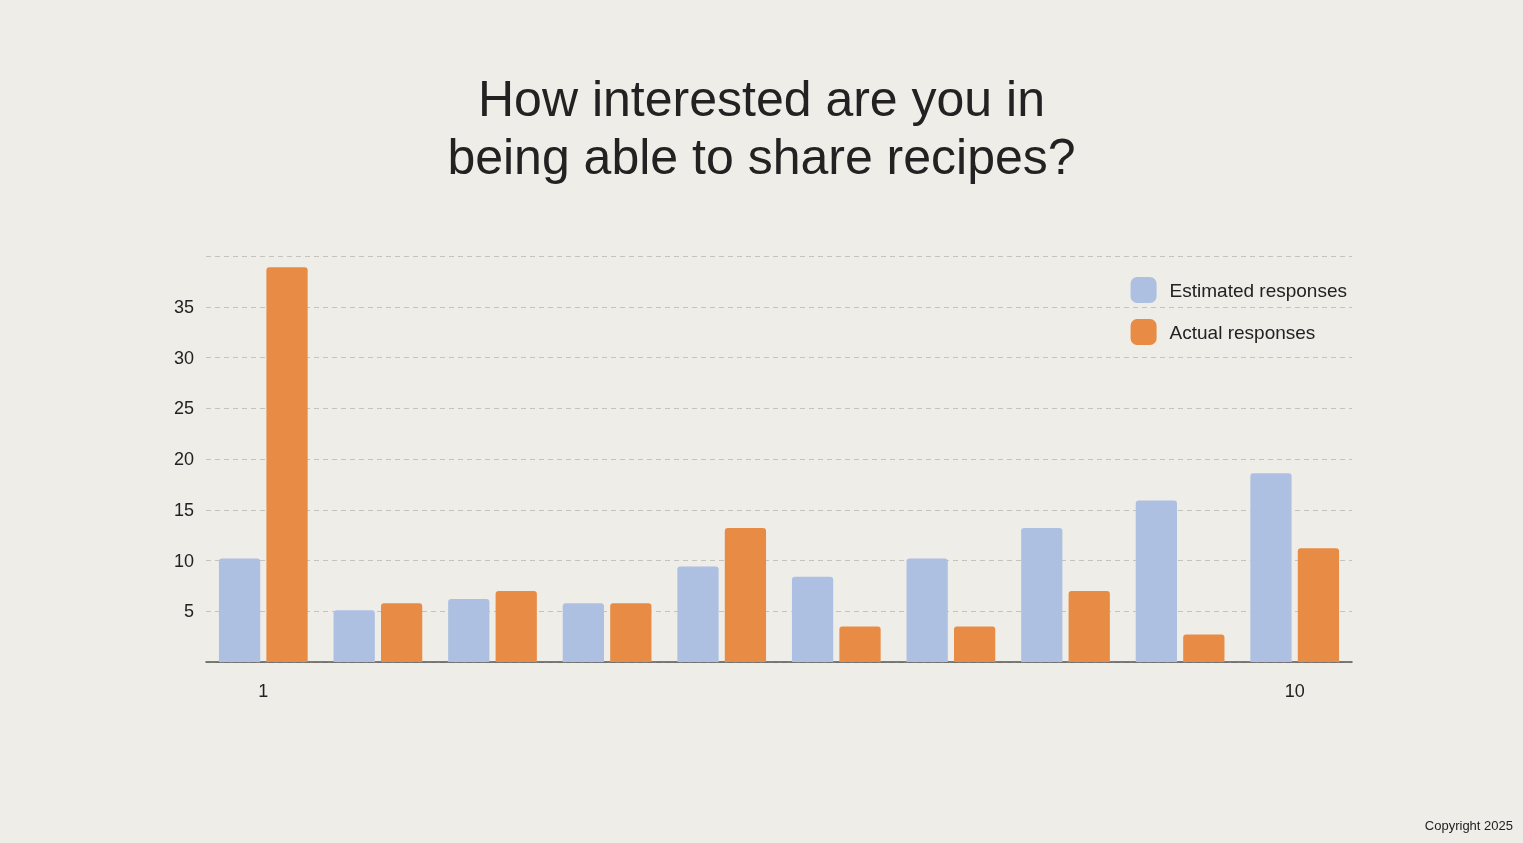 The width and height of the screenshot is (1523, 843). What do you see at coordinates (263, 691) in the screenshot?
I see `x-tick-label: 1` at bounding box center [263, 691].